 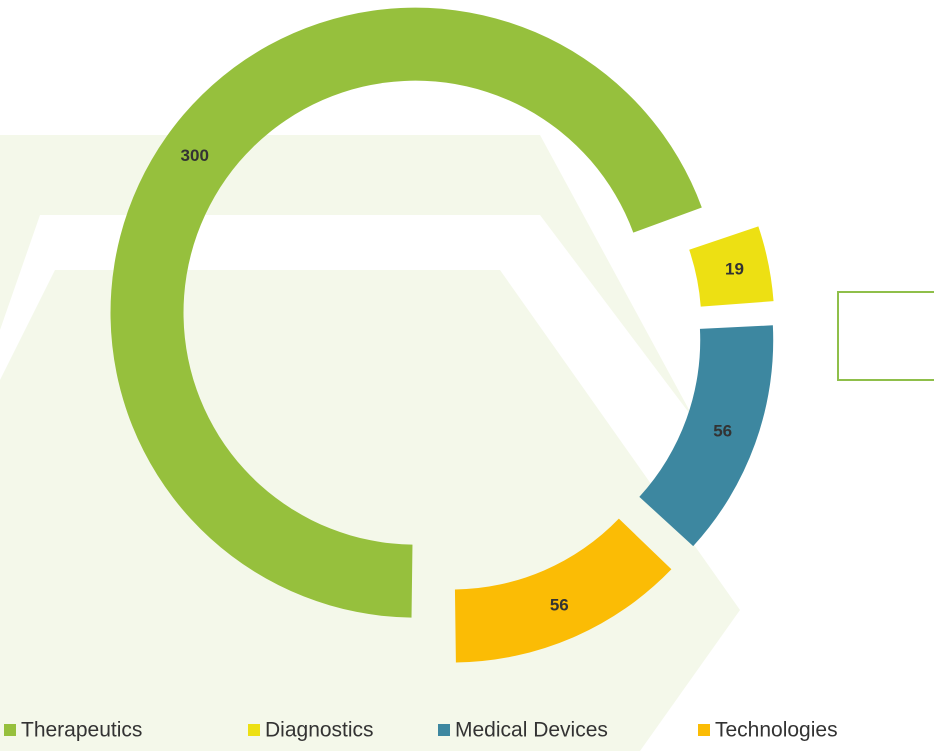 What do you see at coordinates (776, 730) in the screenshot?
I see `legend-label: Technologies` at bounding box center [776, 730].